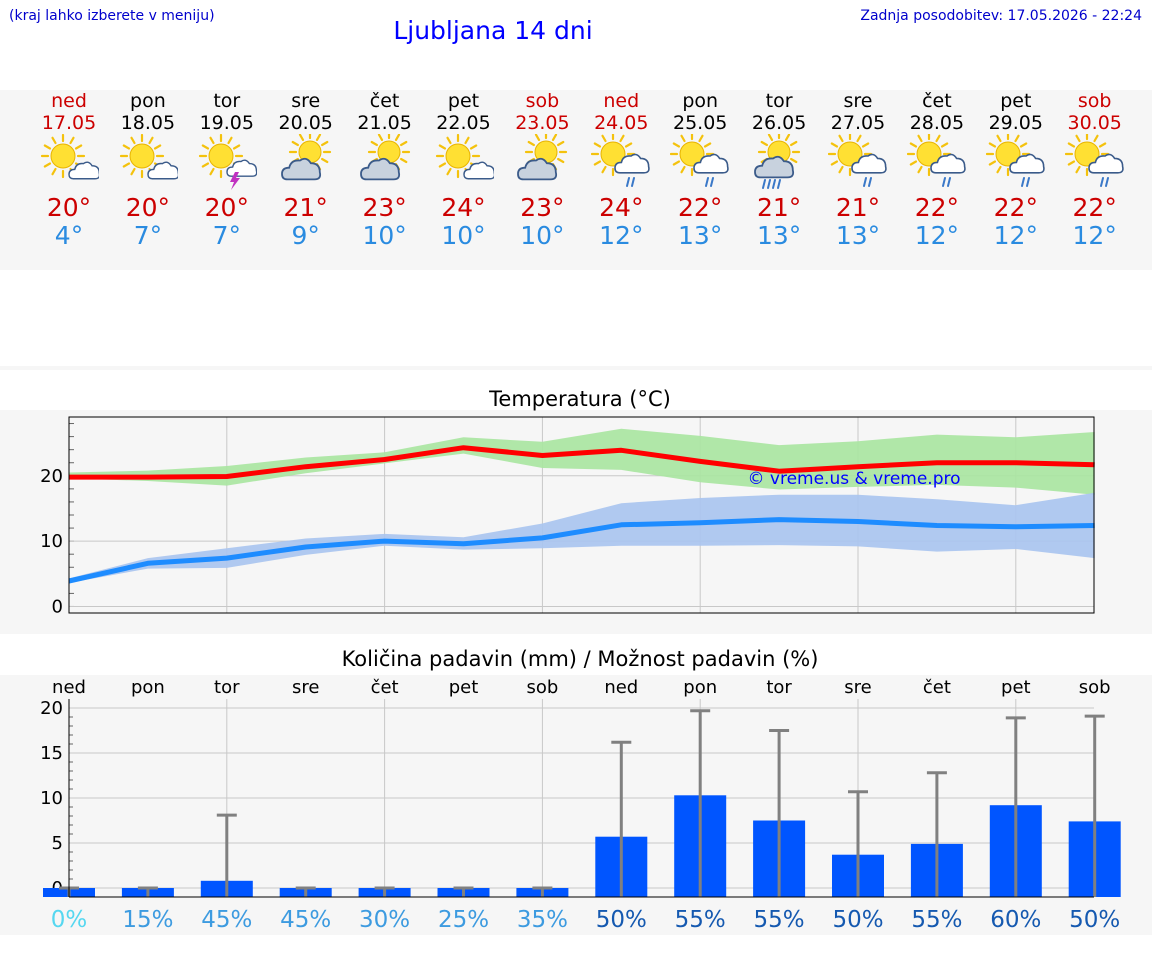  What do you see at coordinates (112, 16) in the screenshot?
I see `location-hint: (kraj lahko izberete v meniju)` at bounding box center [112, 16].